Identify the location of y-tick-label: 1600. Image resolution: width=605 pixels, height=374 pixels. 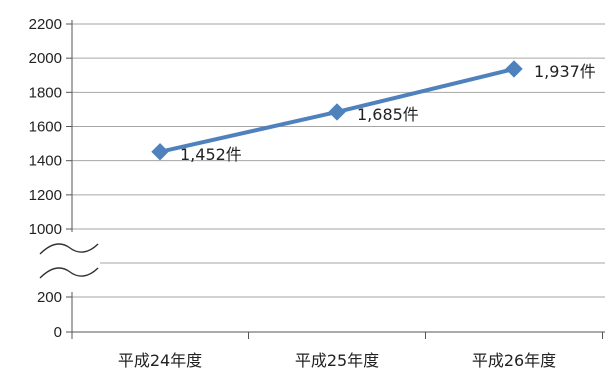
(45, 127).